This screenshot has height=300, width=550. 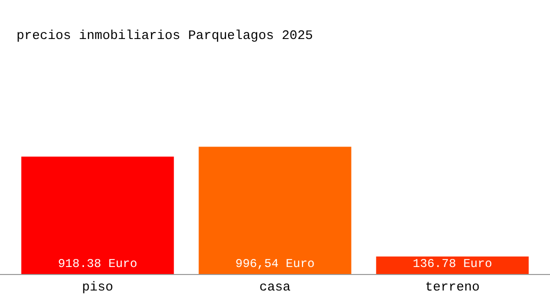 I want to click on chart-title: precios inmobiliarios Parquelagos 2025, so click(x=164, y=36).